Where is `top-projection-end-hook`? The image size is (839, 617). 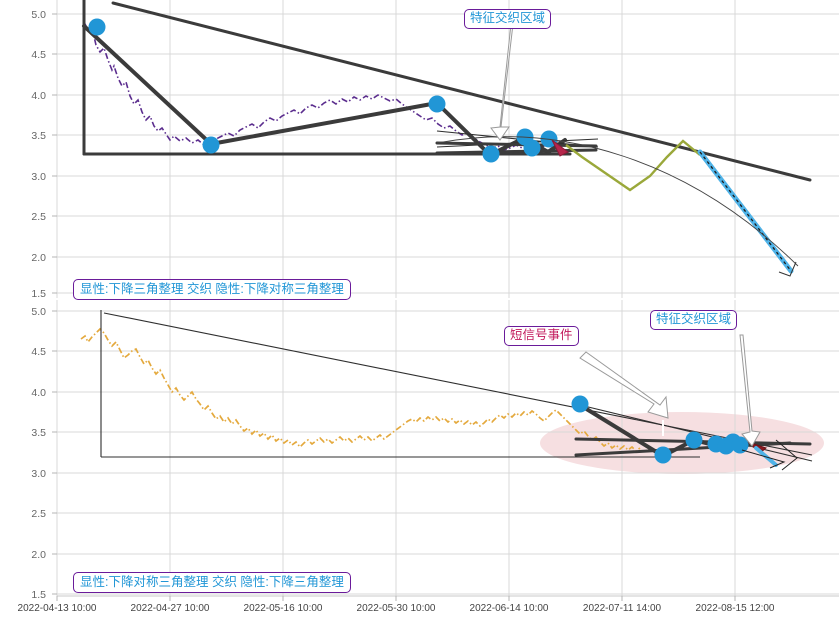 top-projection-end-hook is located at coordinates (787, 269).